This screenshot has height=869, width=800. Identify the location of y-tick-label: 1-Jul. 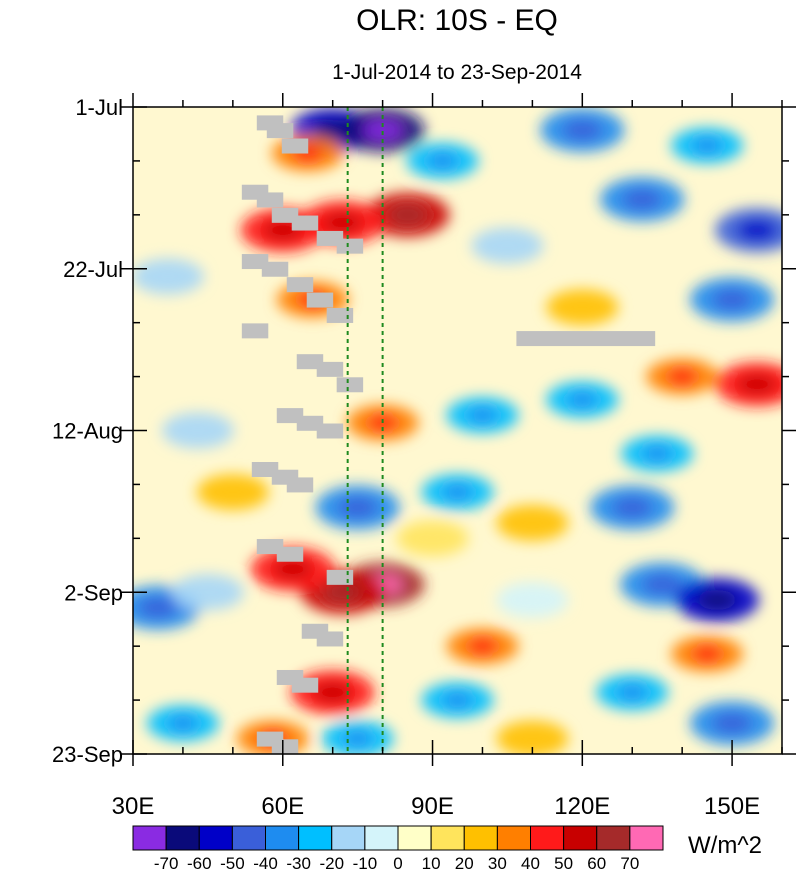
(99, 107).